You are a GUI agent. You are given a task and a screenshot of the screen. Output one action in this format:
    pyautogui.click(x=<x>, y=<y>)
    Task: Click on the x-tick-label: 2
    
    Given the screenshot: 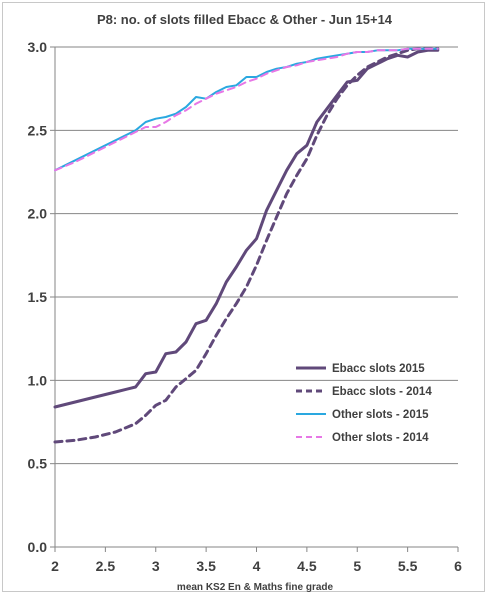 What is the action you would take?
    pyautogui.click(x=55, y=566)
    